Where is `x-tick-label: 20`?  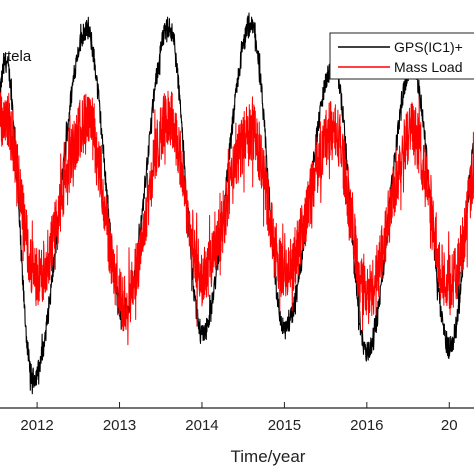 x-tick-label: 20 is located at coordinates (449, 425).